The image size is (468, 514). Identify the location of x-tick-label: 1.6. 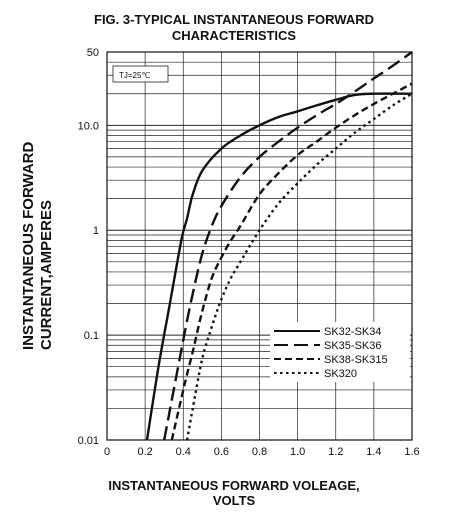
(411, 452).